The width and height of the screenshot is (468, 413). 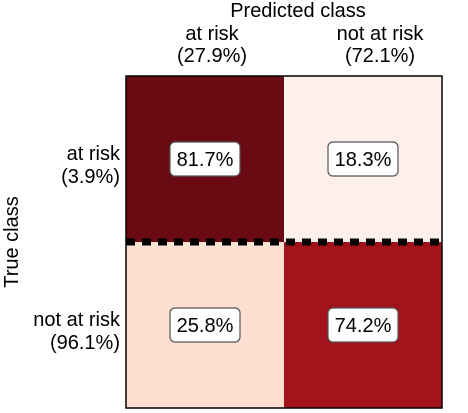 I want to click on cell-value-label-0-1: 18.3%, so click(x=363, y=160).